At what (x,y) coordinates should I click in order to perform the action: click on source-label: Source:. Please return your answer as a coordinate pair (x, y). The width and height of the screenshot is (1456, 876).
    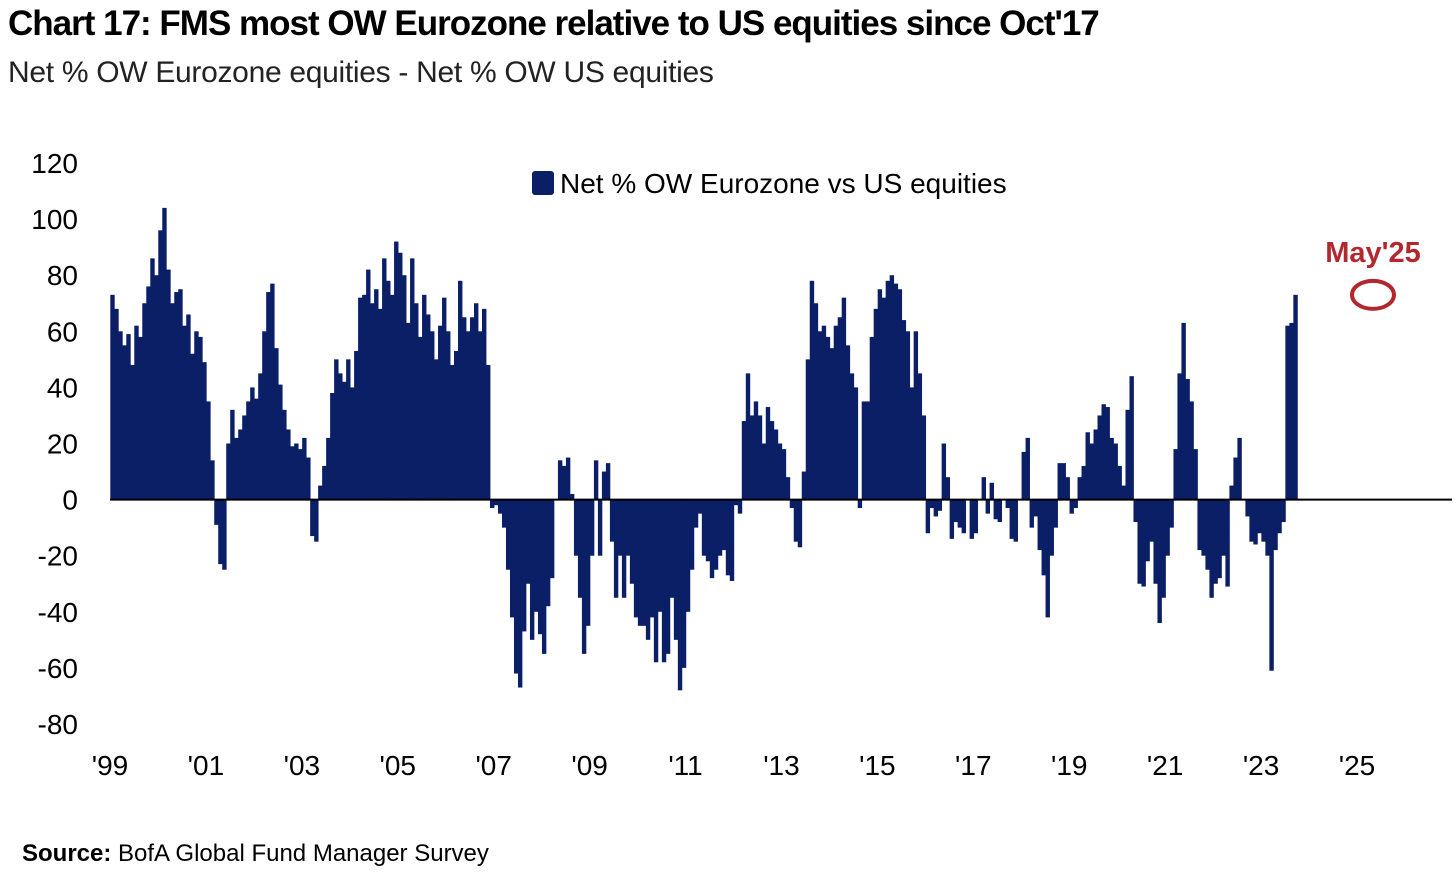
    Looking at the image, I should click on (67, 853).